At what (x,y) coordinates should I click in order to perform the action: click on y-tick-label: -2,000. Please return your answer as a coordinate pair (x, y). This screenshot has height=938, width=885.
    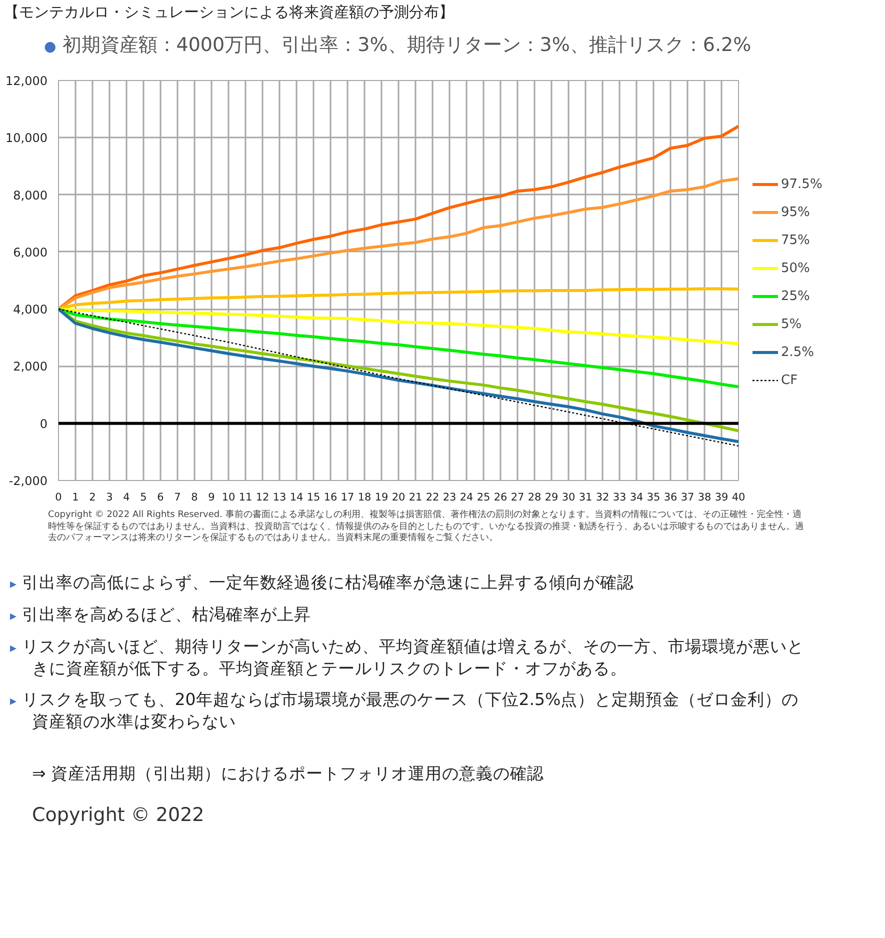
    Looking at the image, I should click on (28, 481).